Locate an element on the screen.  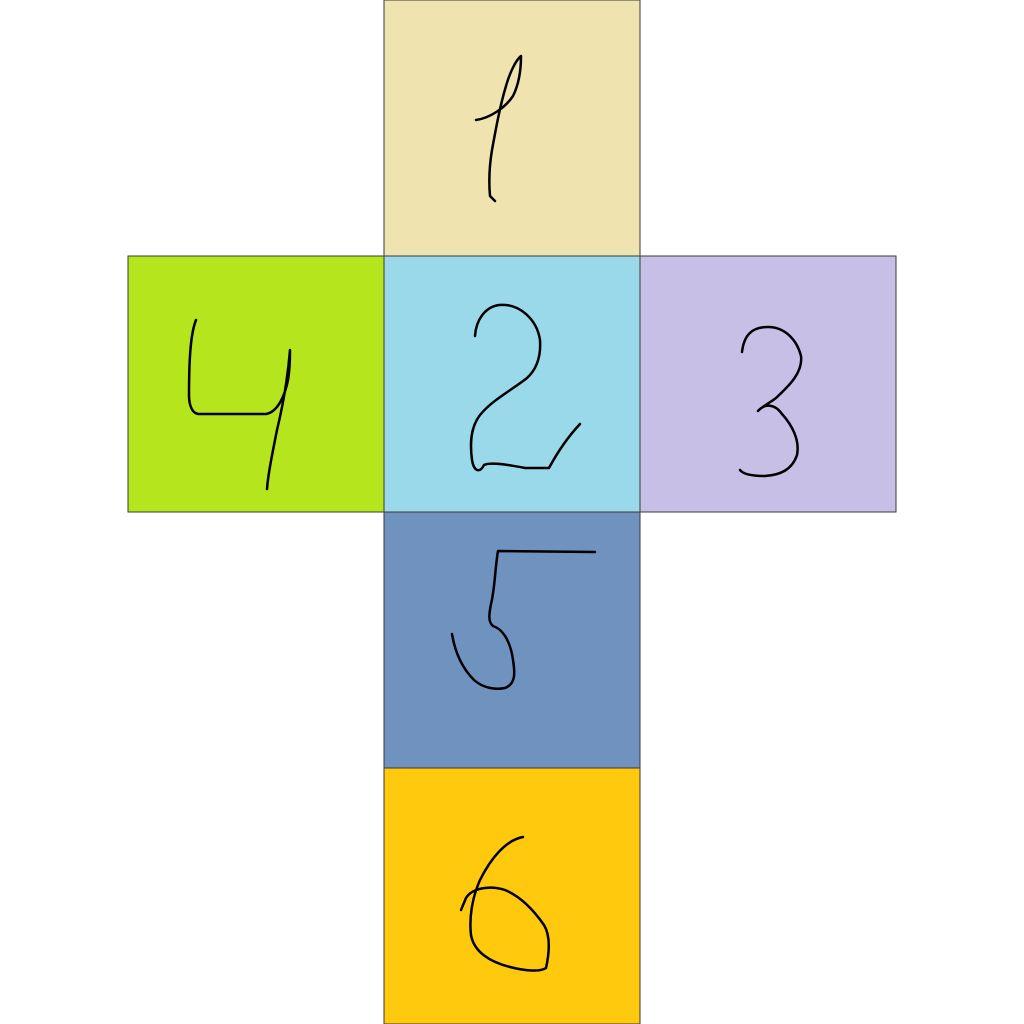
face-6-square is located at coordinates (512, 895).